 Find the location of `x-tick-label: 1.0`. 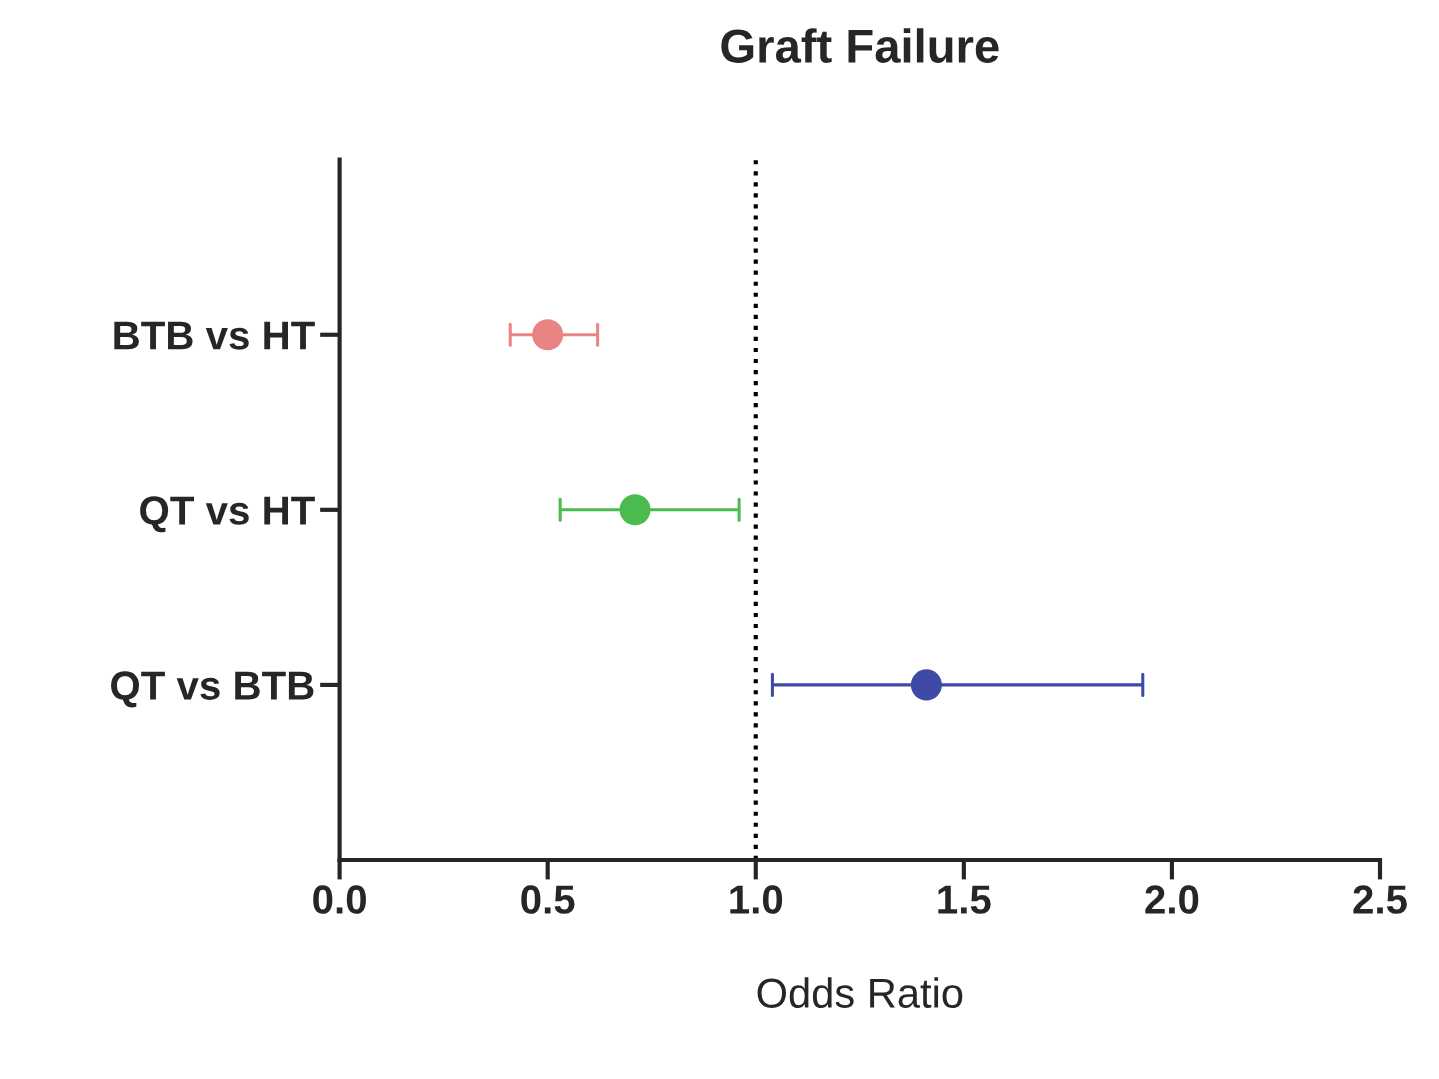

x-tick-label: 1.0 is located at coordinates (756, 899).